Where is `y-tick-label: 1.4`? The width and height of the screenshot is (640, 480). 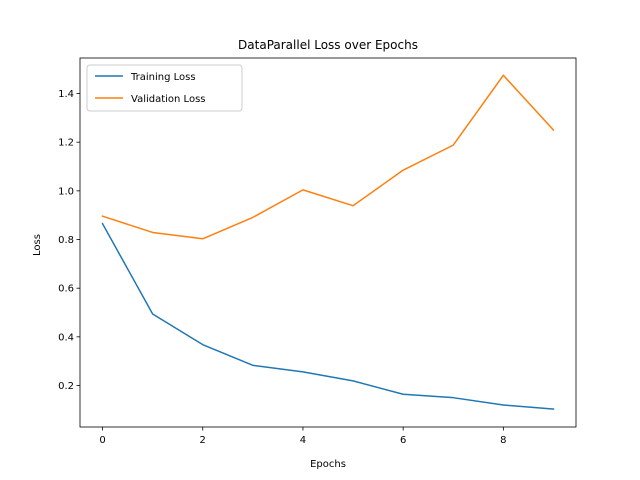
y-tick-label: 1.4 is located at coordinates (66, 94).